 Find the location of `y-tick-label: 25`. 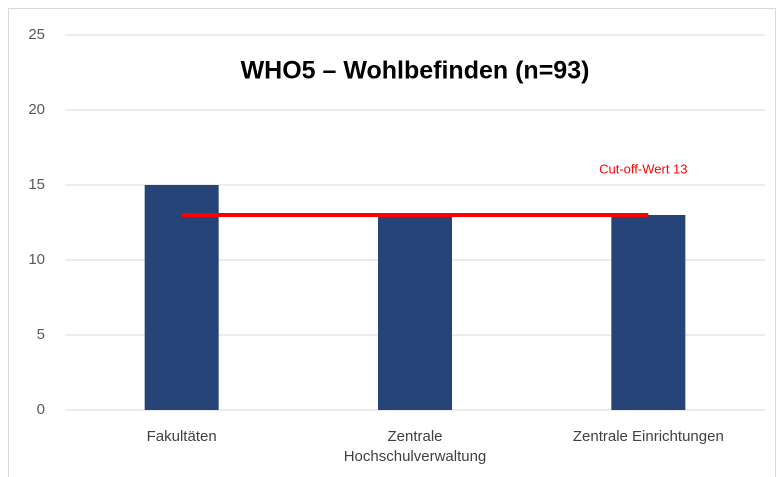

y-tick-label: 25 is located at coordinates (36, 34).